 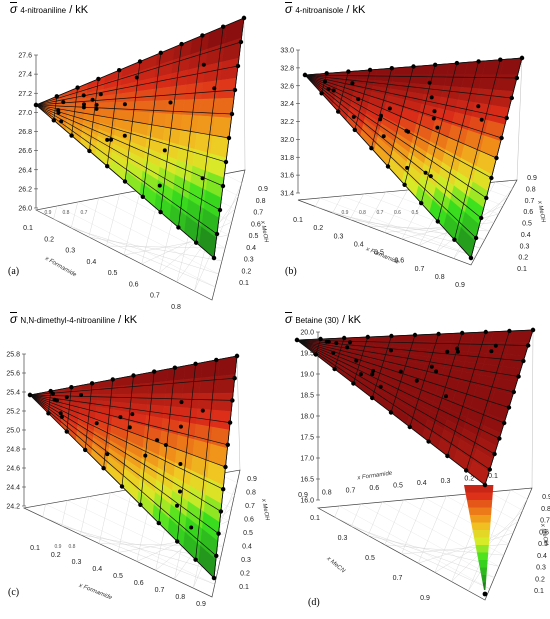 I want to click on z-axis-tick-label: 24.2, so click(x=13, y=507).